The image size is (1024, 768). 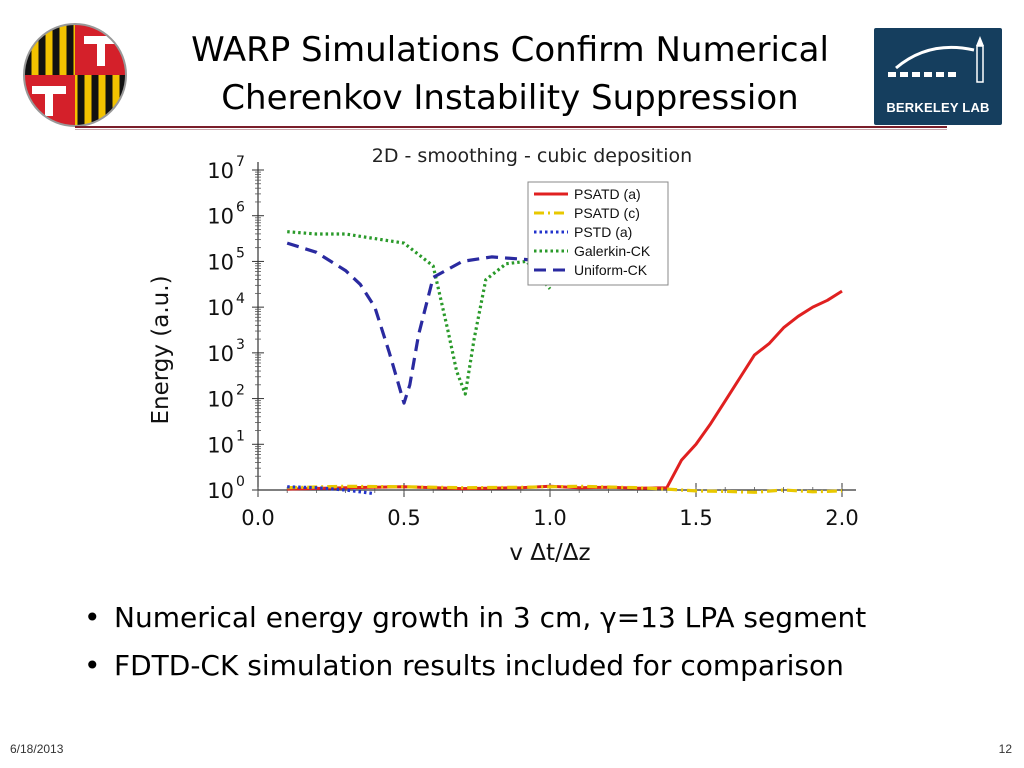 What do you see at coordinates (240, 299) in the screenshot?
I see `y-tick-exponent: 4` at bounding box center [240, 299].